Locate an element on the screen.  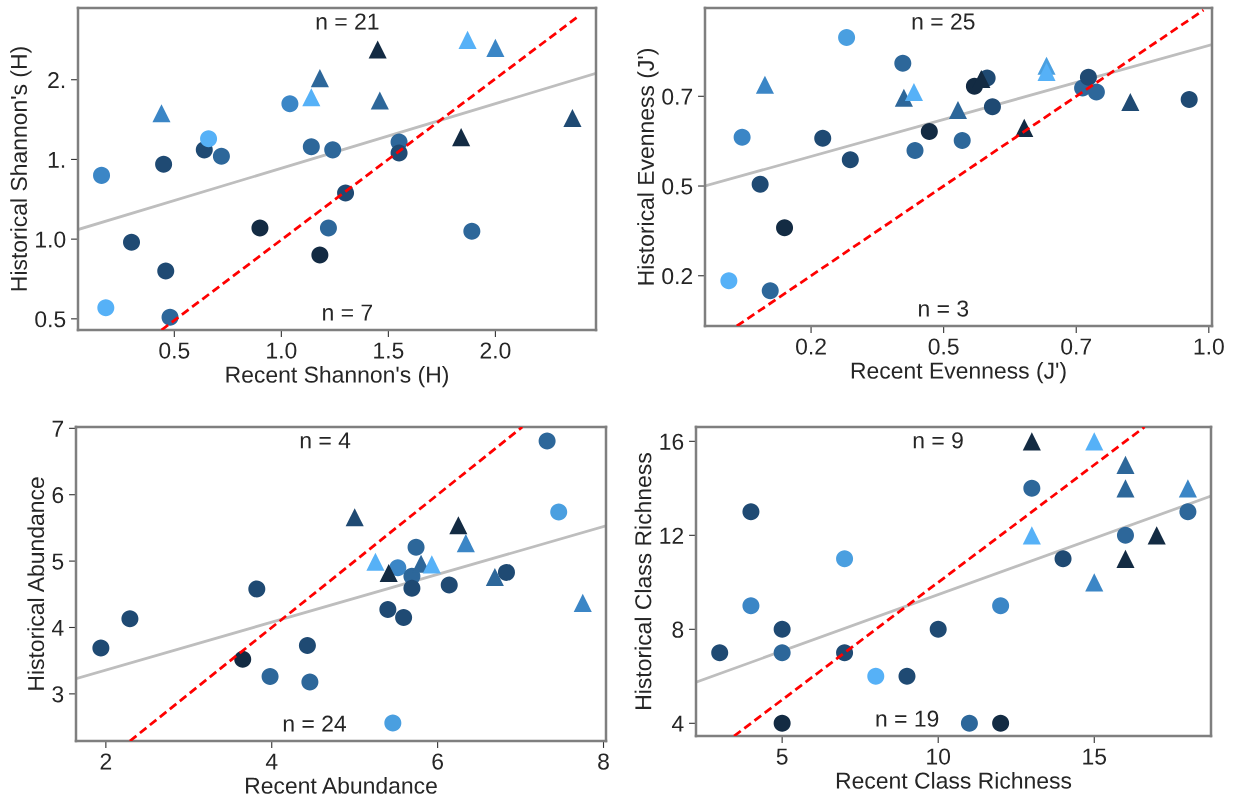
y-tick-label: 8 is located at coordinates (678, 629).